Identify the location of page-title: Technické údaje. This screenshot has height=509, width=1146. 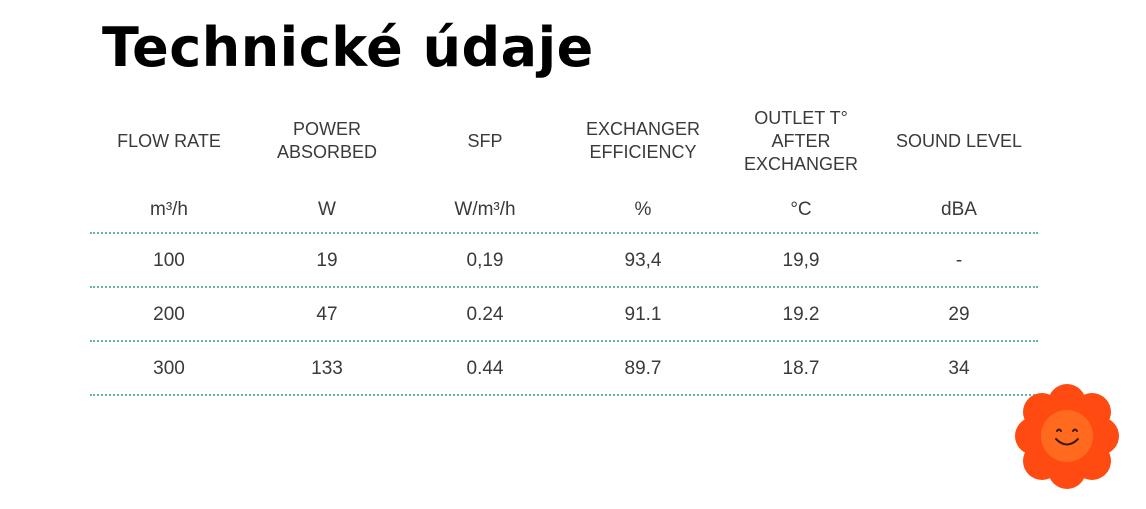
(348, 47).